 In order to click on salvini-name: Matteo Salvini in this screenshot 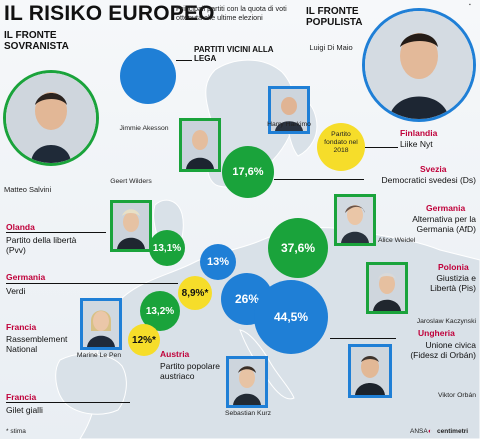, I will do `click(28, 189)`.